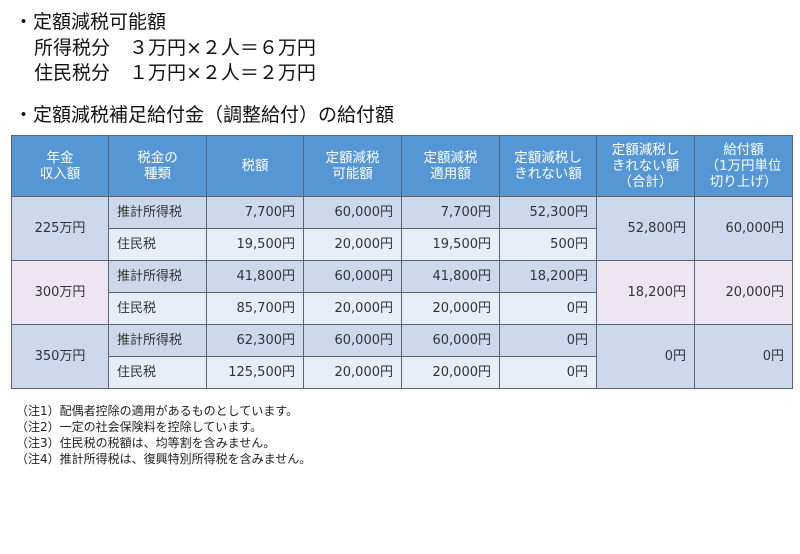 The image size is (800, 554). I want to click on table-row: 住民税 19,500円 20,000円 19,500円 500円, so click(402, 244).